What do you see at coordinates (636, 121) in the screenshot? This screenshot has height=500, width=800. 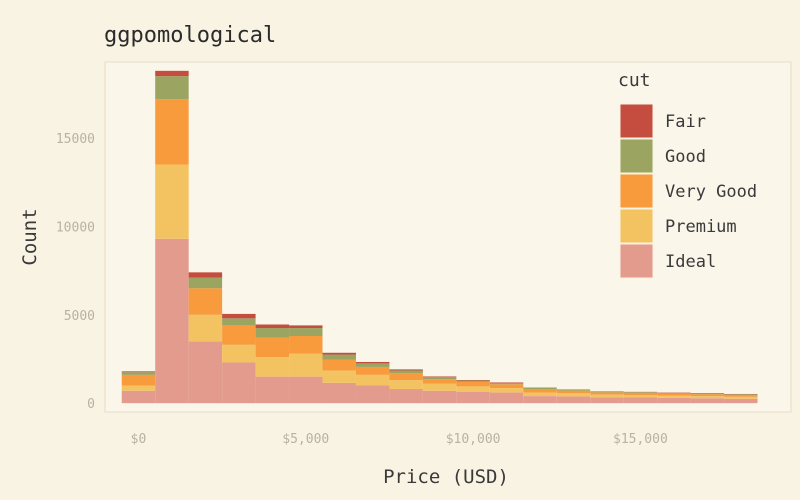 I see `legend-swatch-fair` at bounding box center [636, 121].